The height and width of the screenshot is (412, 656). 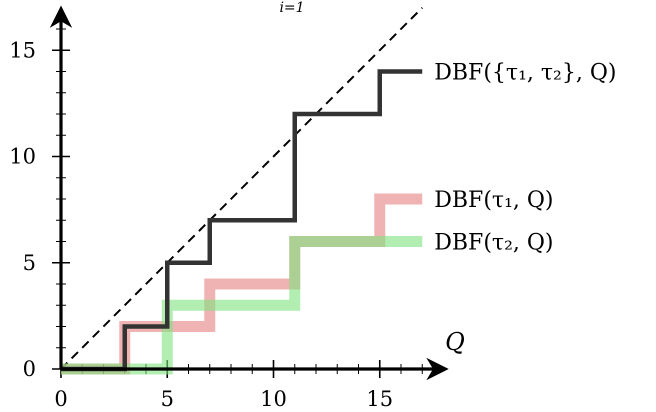 What do you see at coordinates (493, 243) in the screenshot?
I see `series-label-2: DBF(τ₂, Q)` at bounding box center [493, 243].